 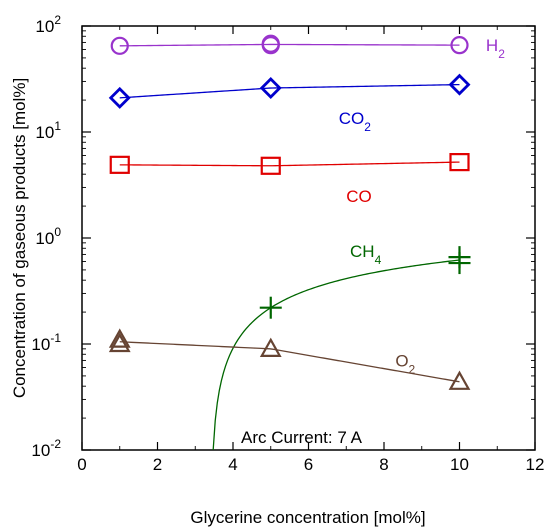 I want to click on x-tick-label: 2, so click(x=157, y=464).